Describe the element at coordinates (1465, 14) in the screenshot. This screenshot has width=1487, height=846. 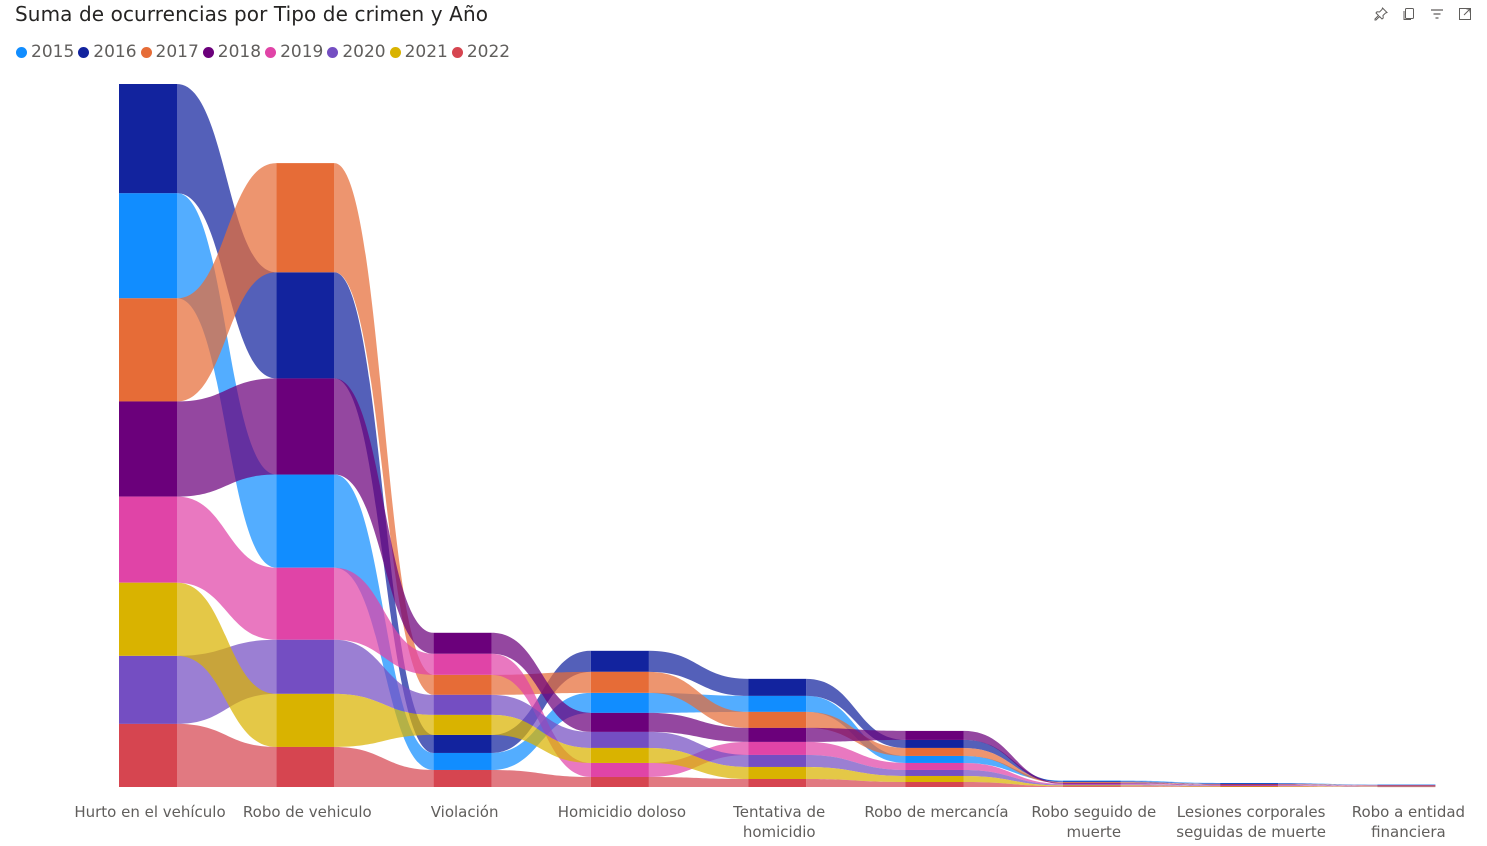
I see `focus-mode-icon` at that location.